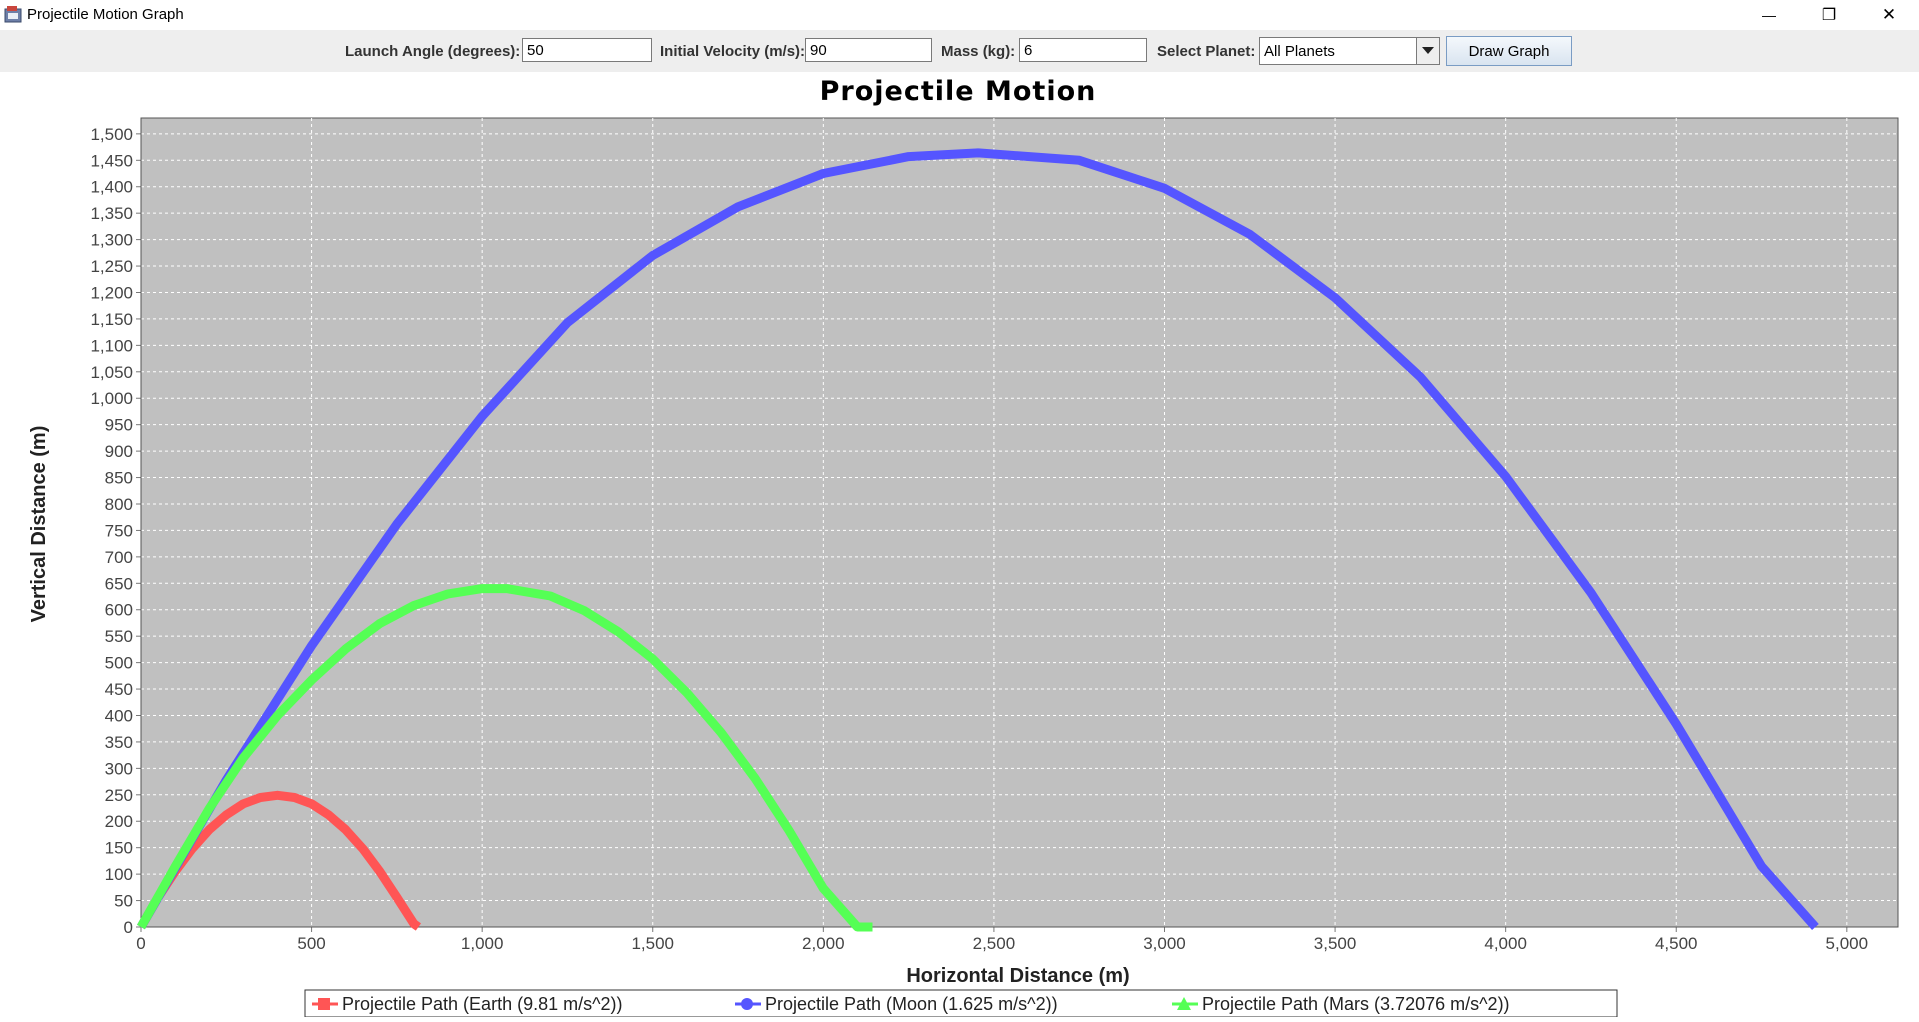 The image size is (1919, 1022). Describe the element at coordinates (1847, 943) in the screenshot. I see `x-tick-label: 5,000` at that location.